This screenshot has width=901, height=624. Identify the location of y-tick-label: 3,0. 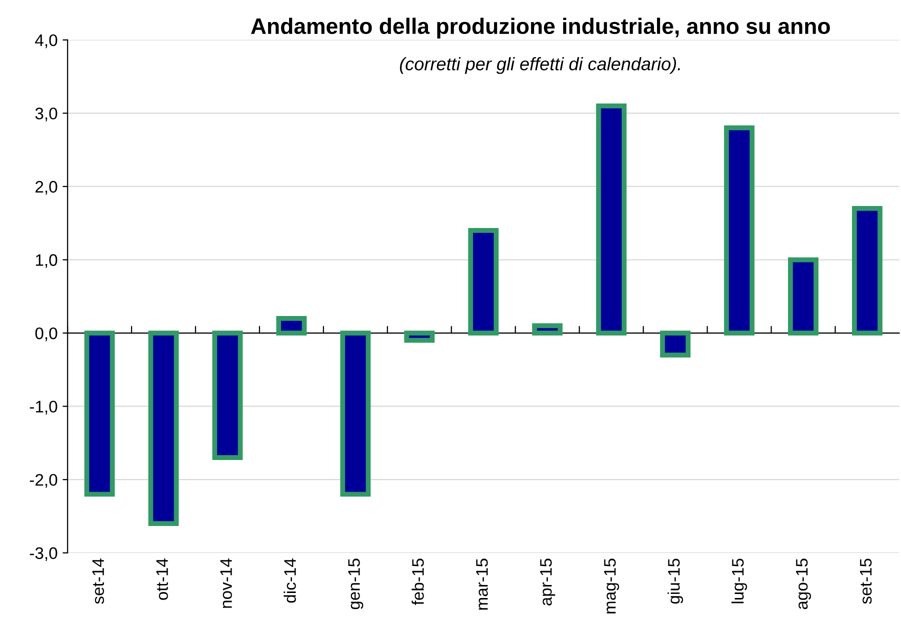
(46, 115).